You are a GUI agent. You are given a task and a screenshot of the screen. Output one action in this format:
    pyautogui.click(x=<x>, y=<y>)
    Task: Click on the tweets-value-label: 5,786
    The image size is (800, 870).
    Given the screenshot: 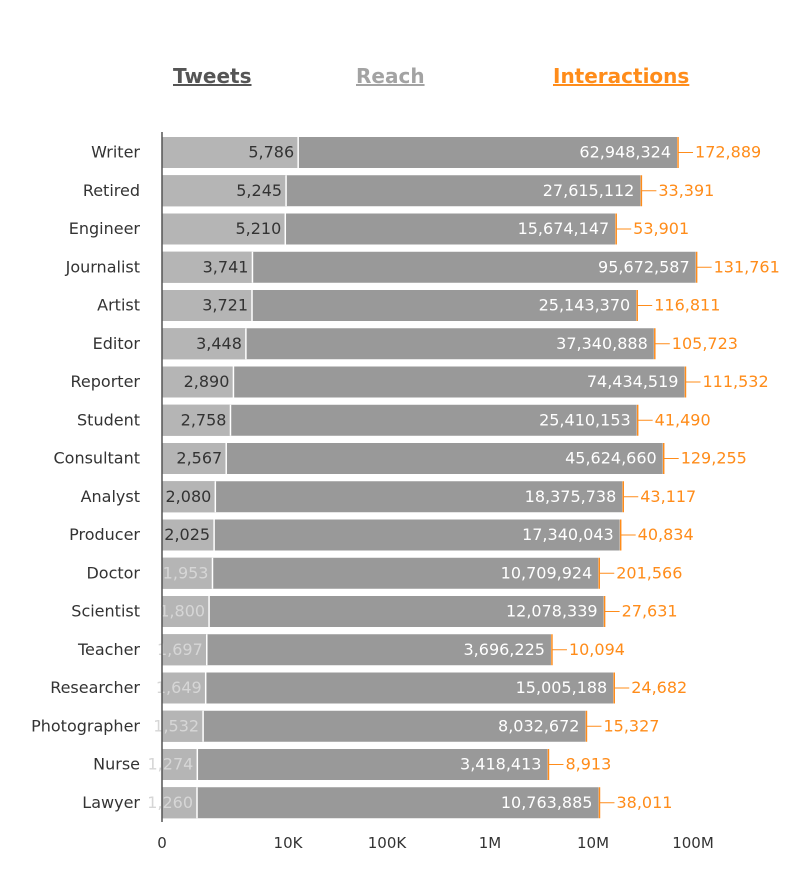 What is the action you would take?
    pyautogui.click(x=271, y=152)
    